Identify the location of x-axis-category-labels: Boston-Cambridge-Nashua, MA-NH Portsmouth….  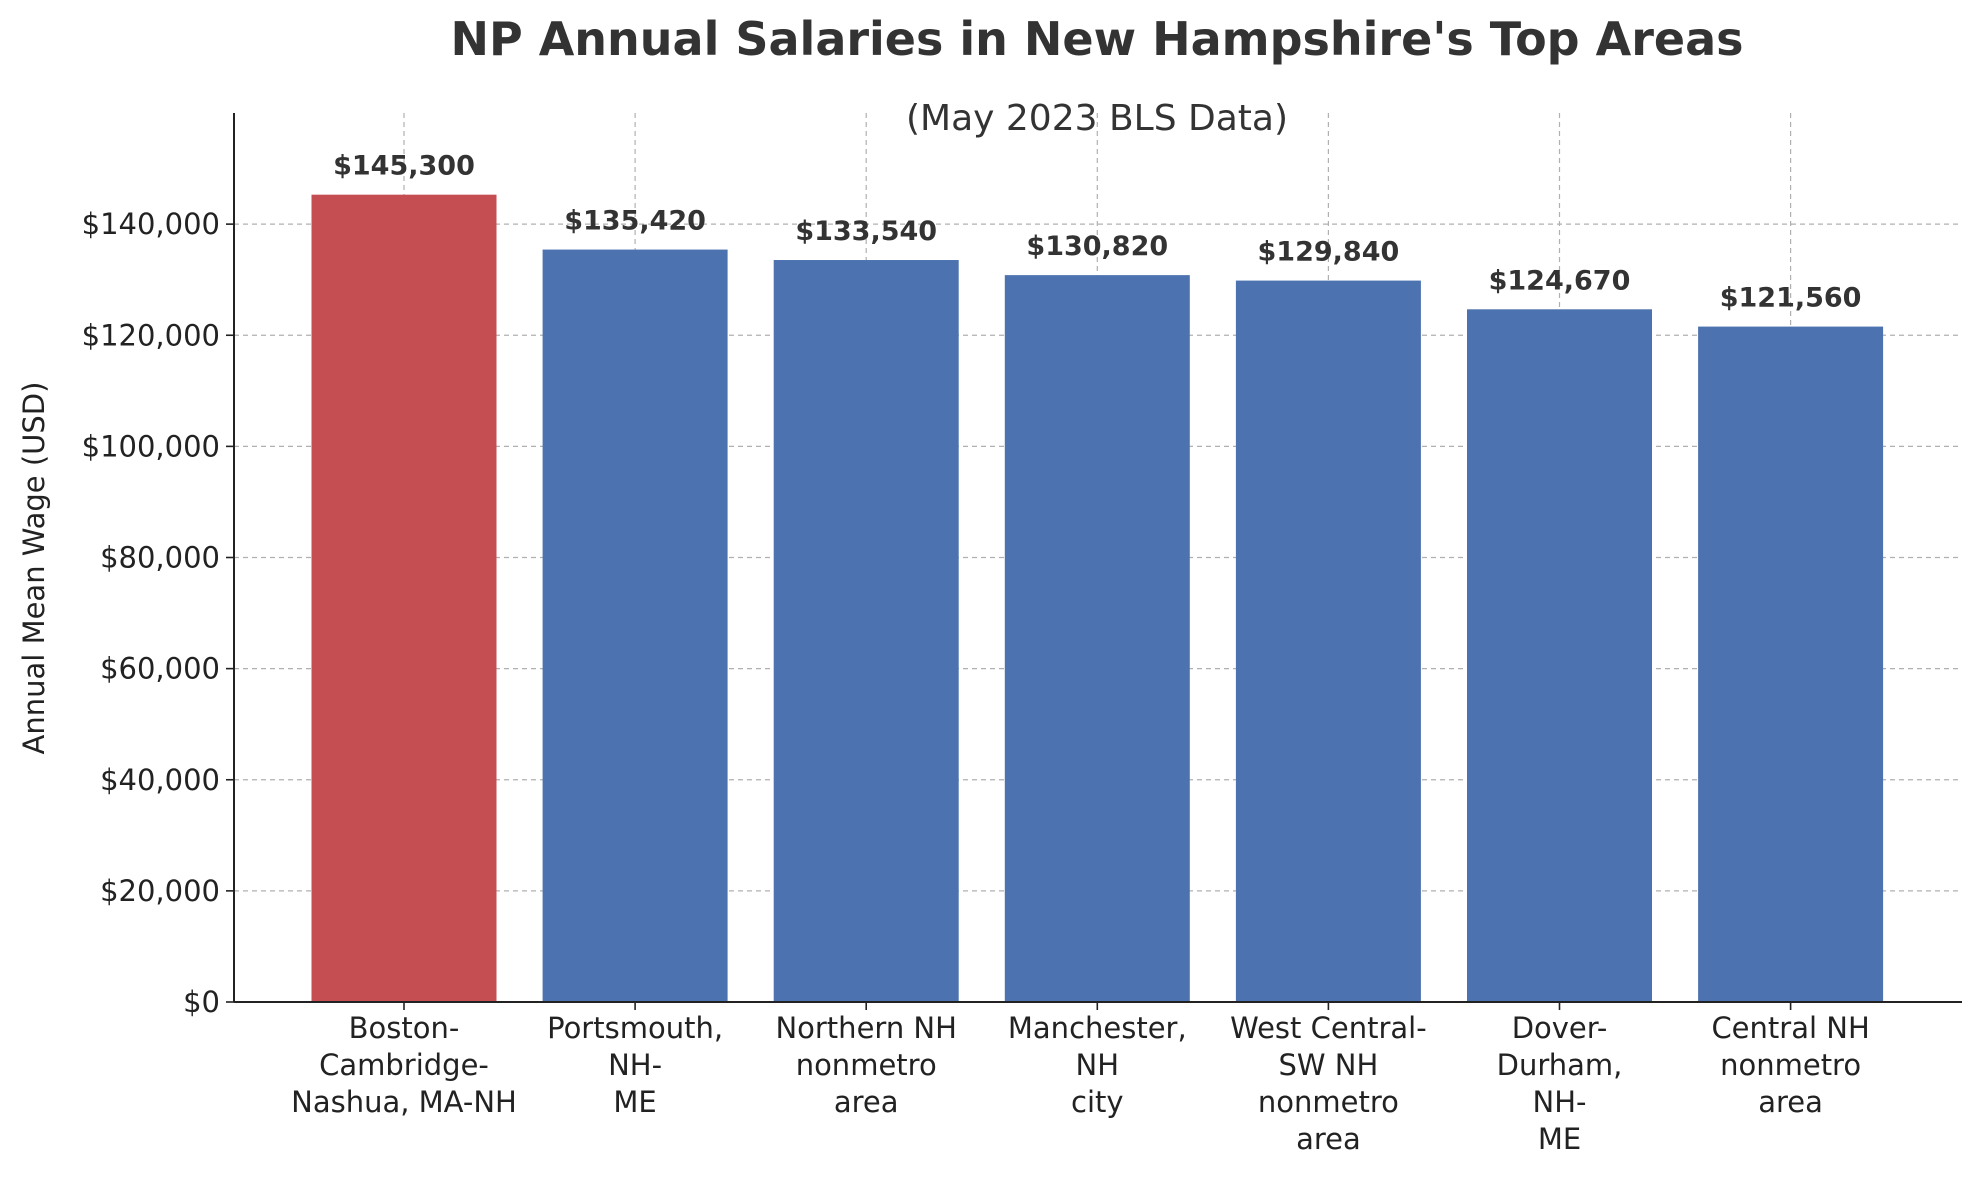
(1080, 1079).